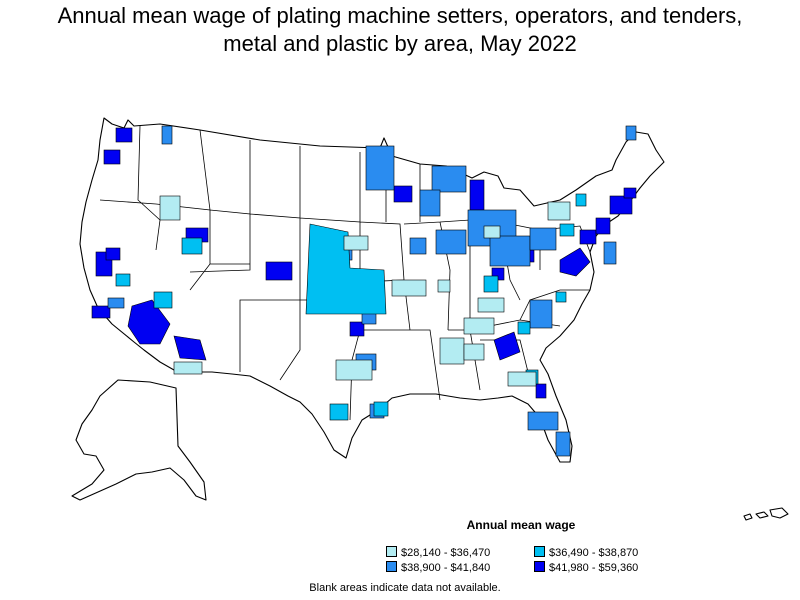 This screenshot has width=800, height=600. I want to click on legend-swatch-lower-mid, so click(539, 551).